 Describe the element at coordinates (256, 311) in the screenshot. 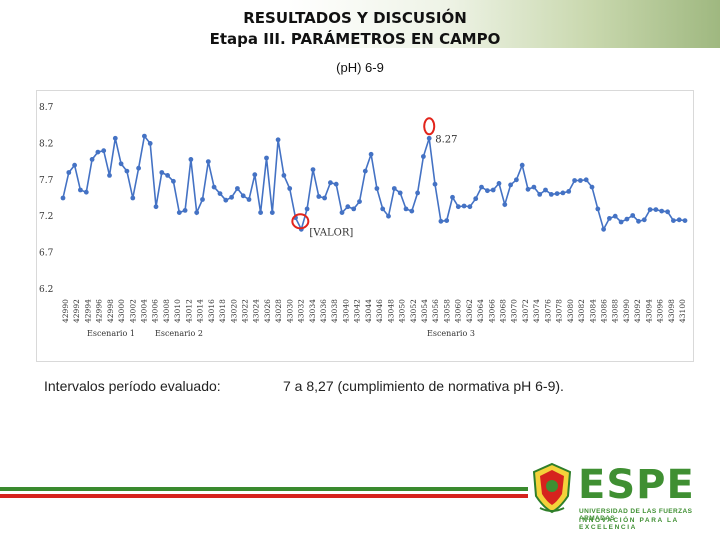

I see `x-tick-label: 43024` at that location.